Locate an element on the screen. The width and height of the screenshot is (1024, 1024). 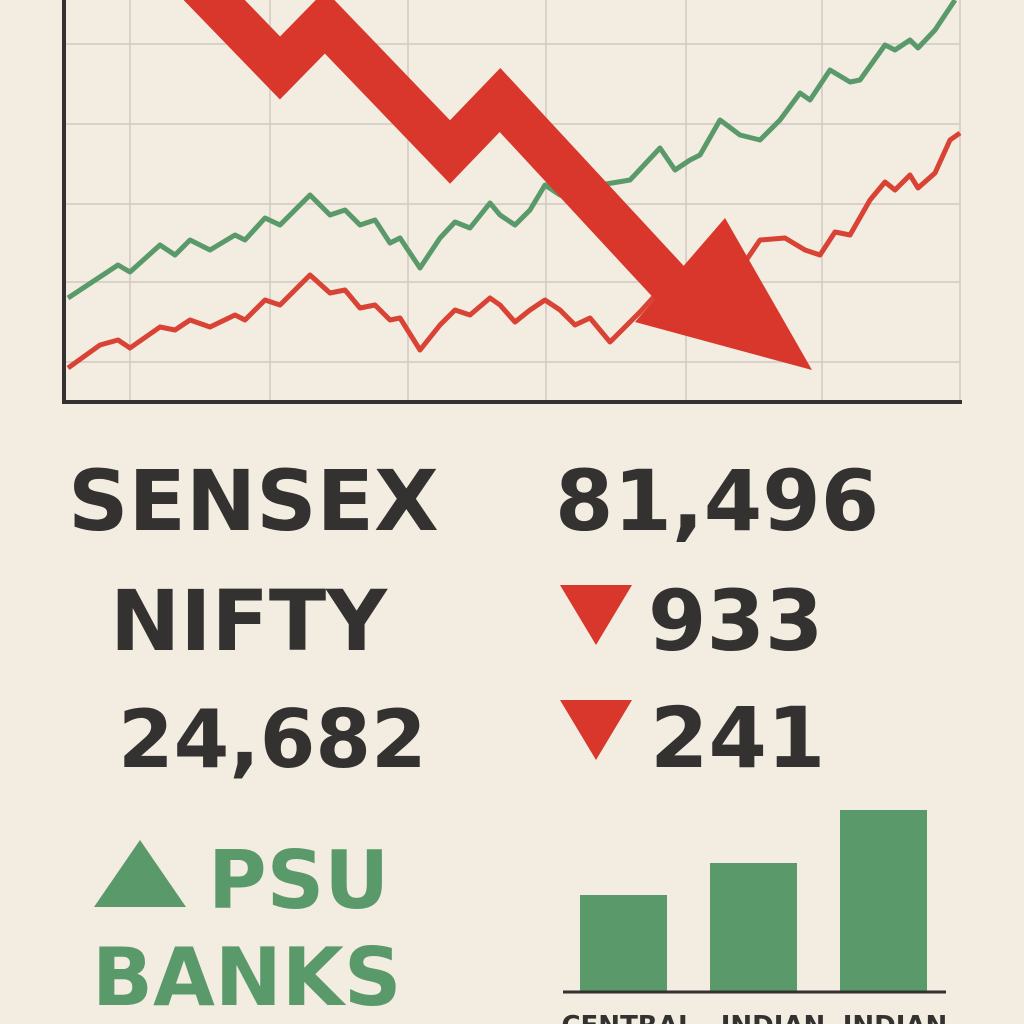
change-value: 241 is located at coordinates (737, 738).